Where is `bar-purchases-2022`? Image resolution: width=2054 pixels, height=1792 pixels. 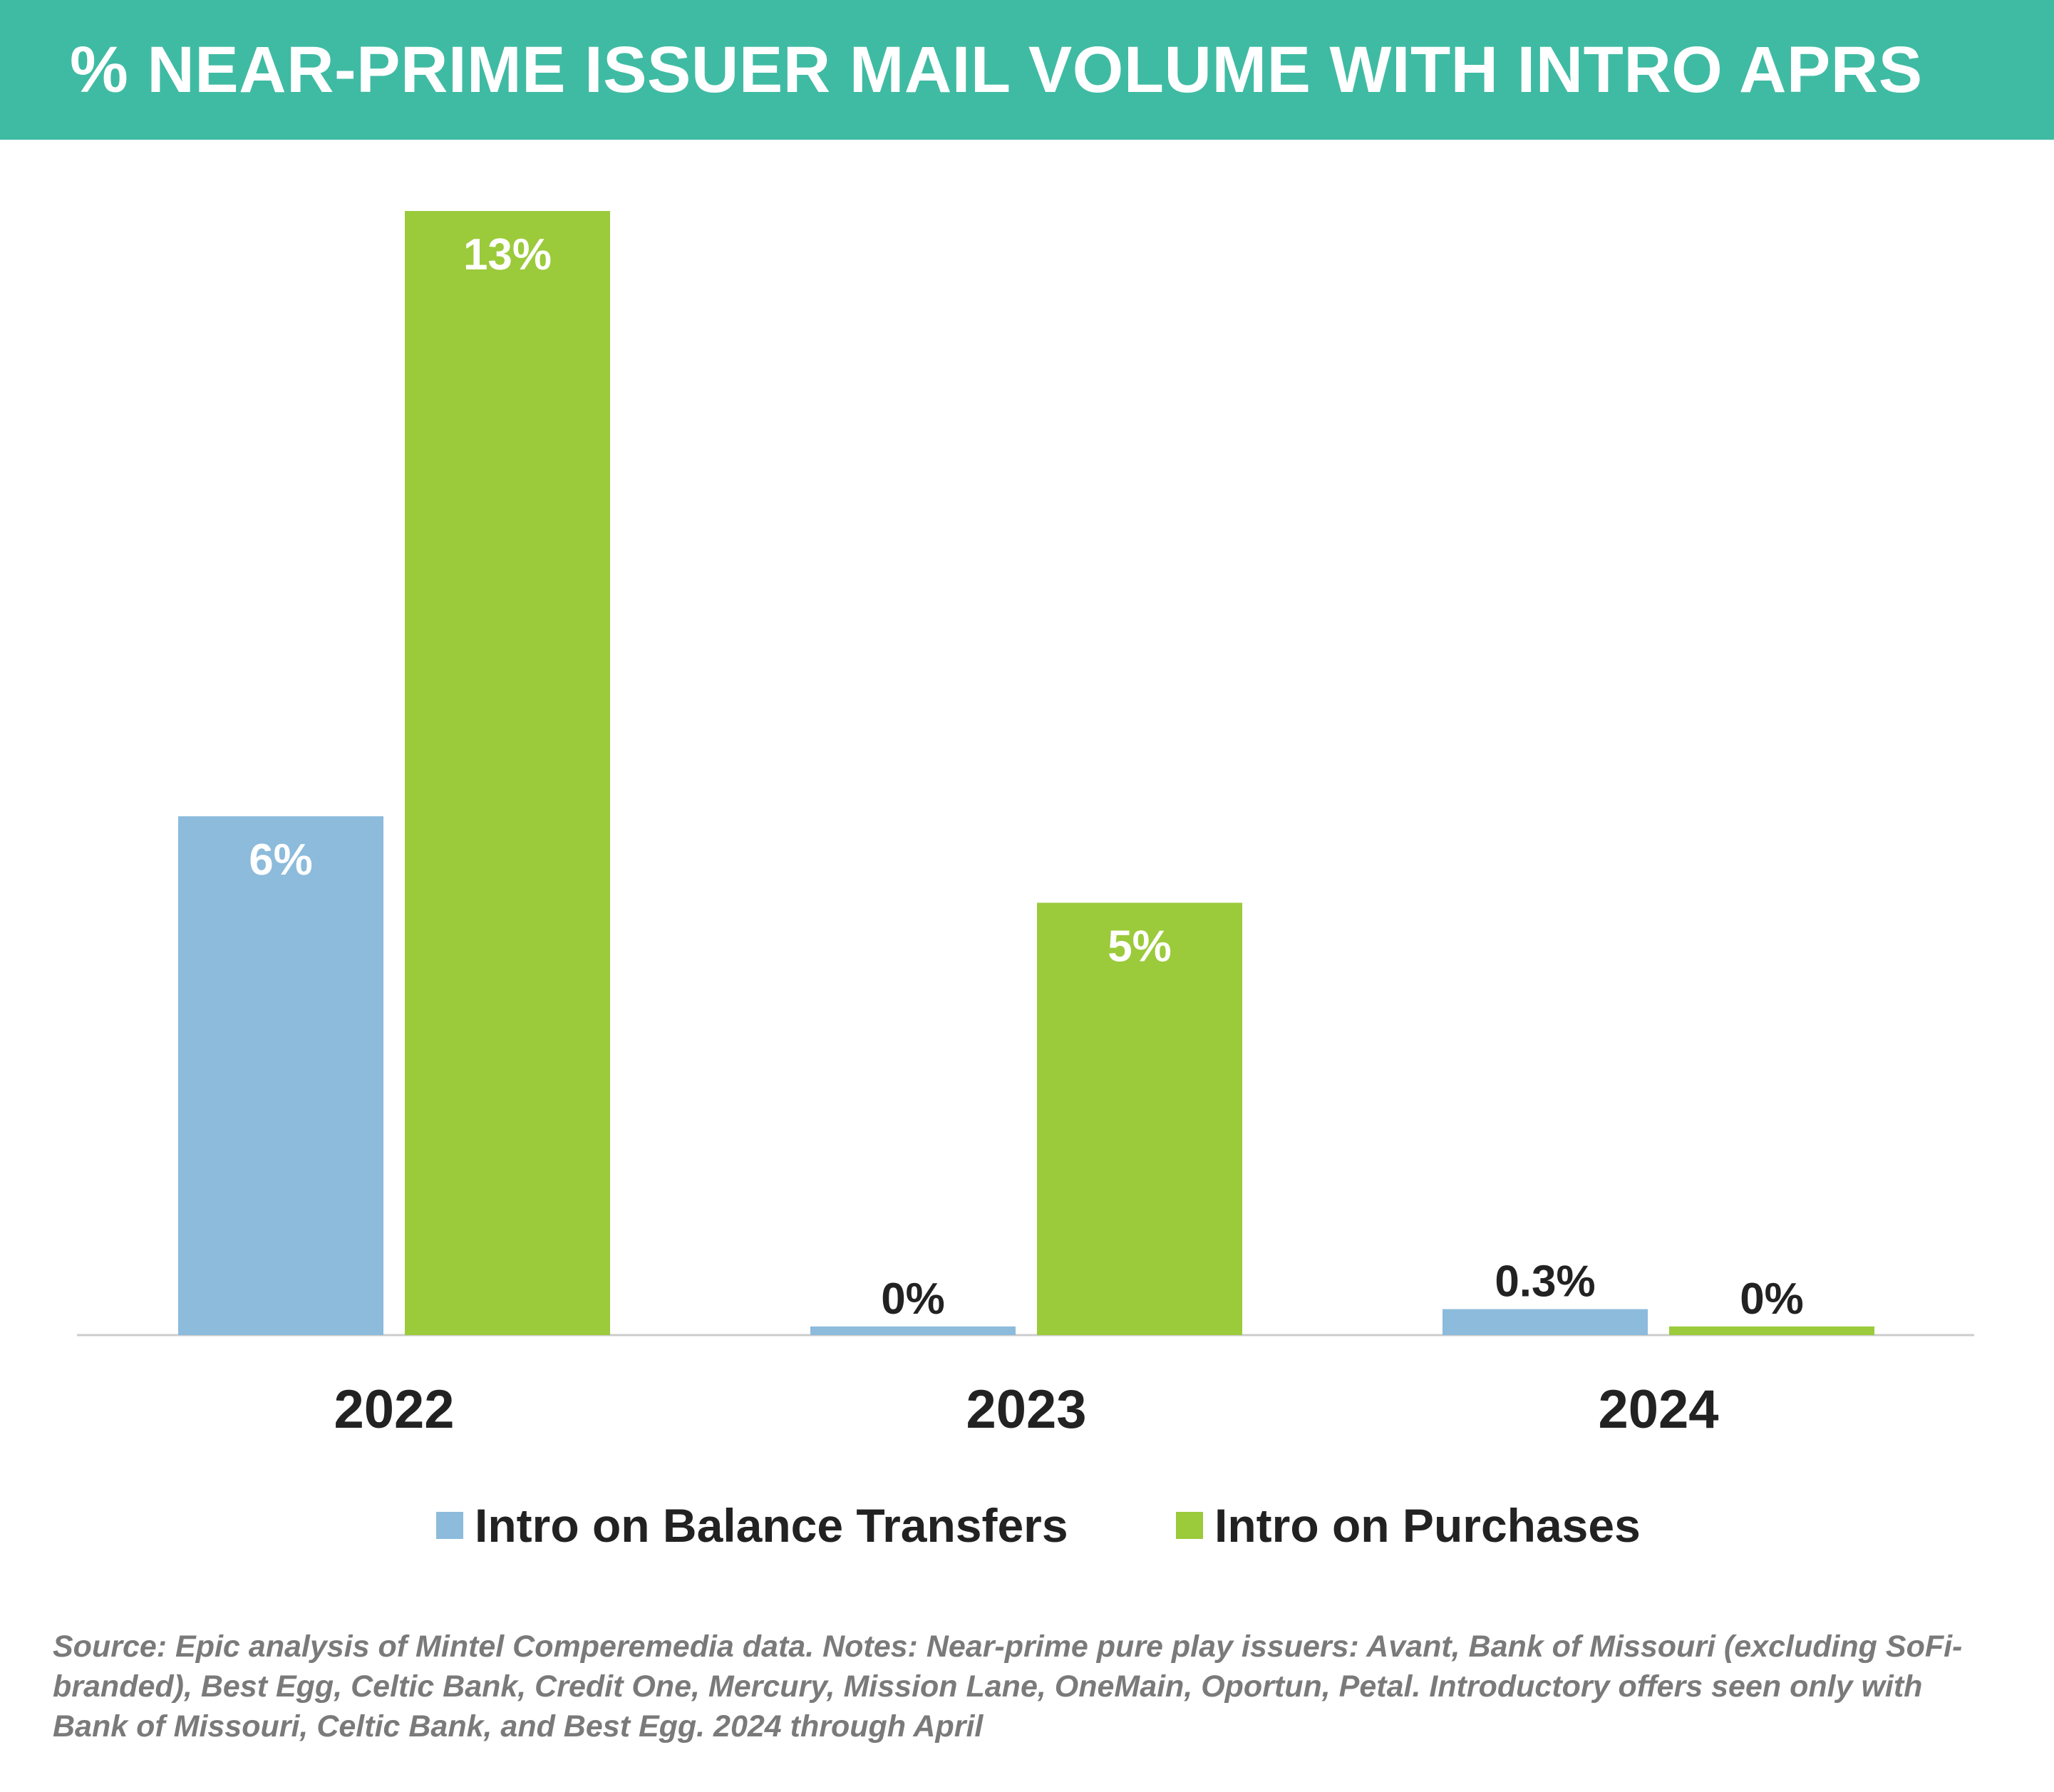
bar-purchases-2022 is located at coordinates (508, 773).